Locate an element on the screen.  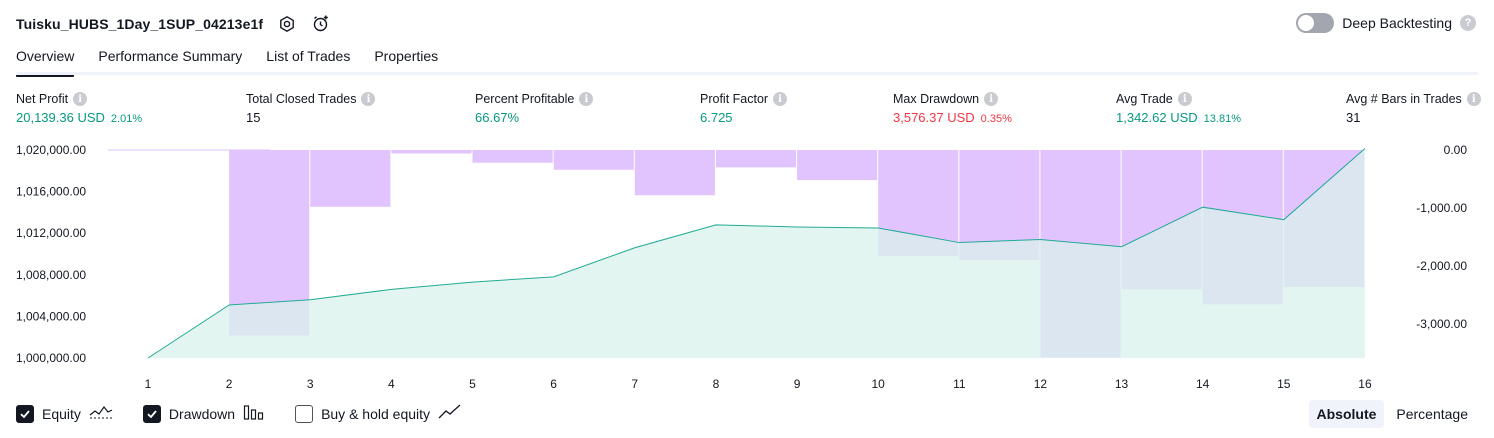
metric-value: 1,342.62 USD is located at coordinates (1157, 117).